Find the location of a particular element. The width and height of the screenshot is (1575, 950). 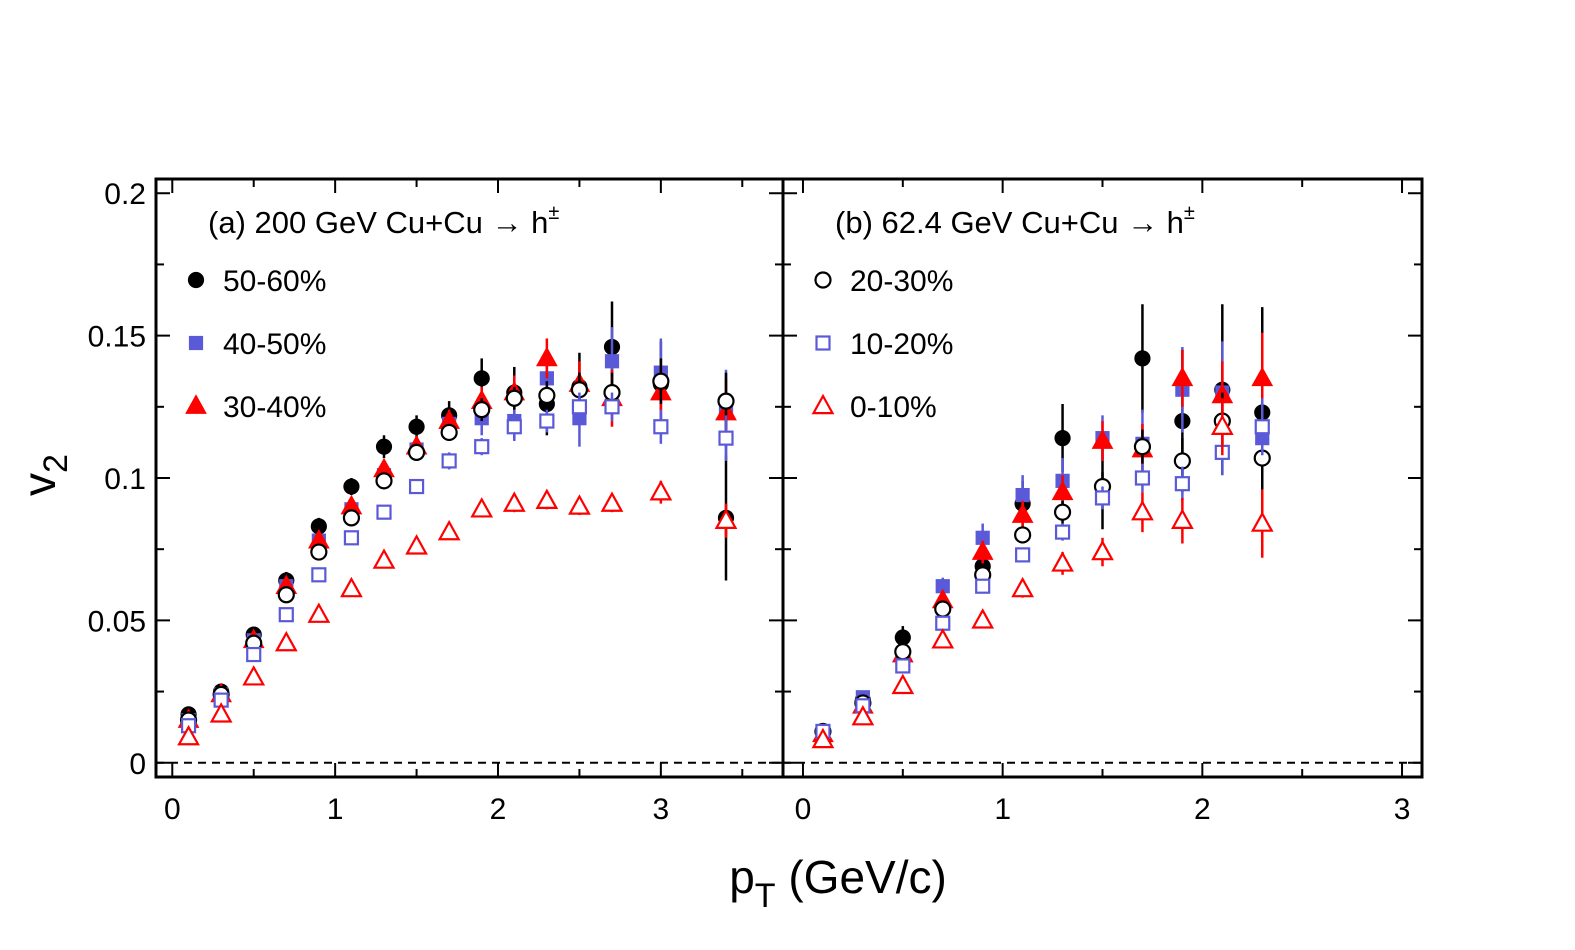

x-axis-title-main: p is located at coordinates (742, 877).